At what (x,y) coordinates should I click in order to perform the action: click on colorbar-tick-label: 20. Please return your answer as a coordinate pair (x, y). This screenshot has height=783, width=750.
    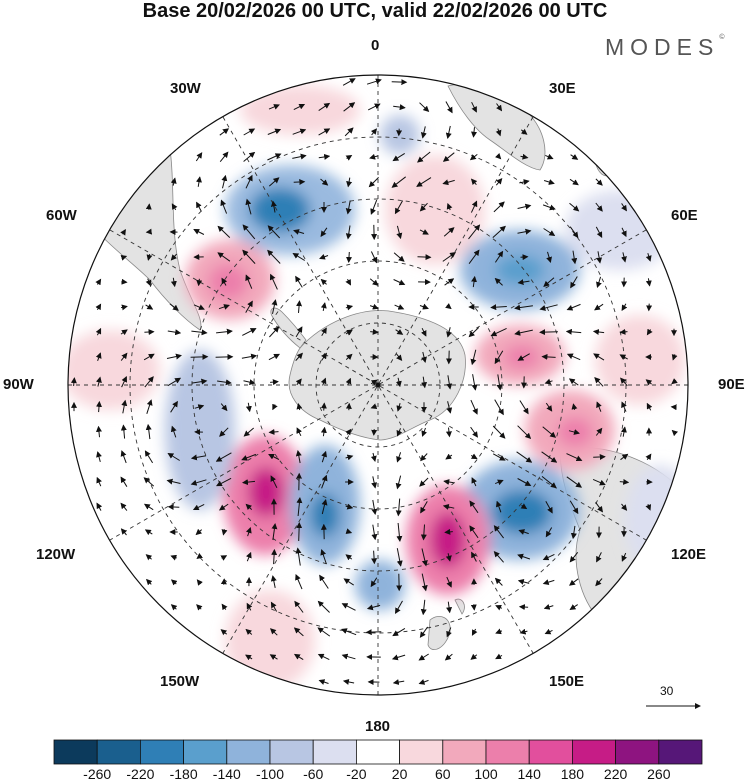
    Looking at the image, I should click on (399, 774).